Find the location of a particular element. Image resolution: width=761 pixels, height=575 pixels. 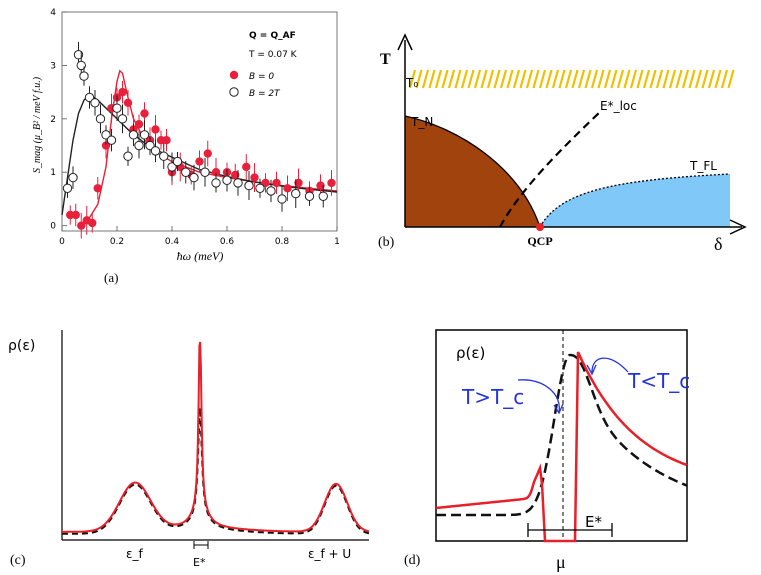

legend-label-b2t: B = 2T is located at coordinates (265, 94).